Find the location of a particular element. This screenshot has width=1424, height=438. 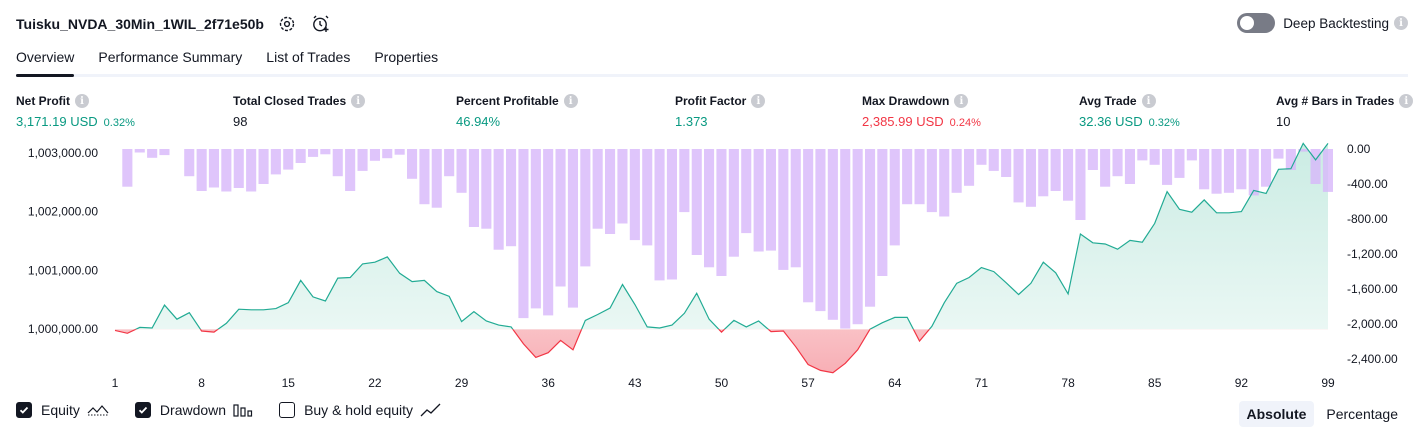

toggle-knob is located at coordinates (1247, 23).